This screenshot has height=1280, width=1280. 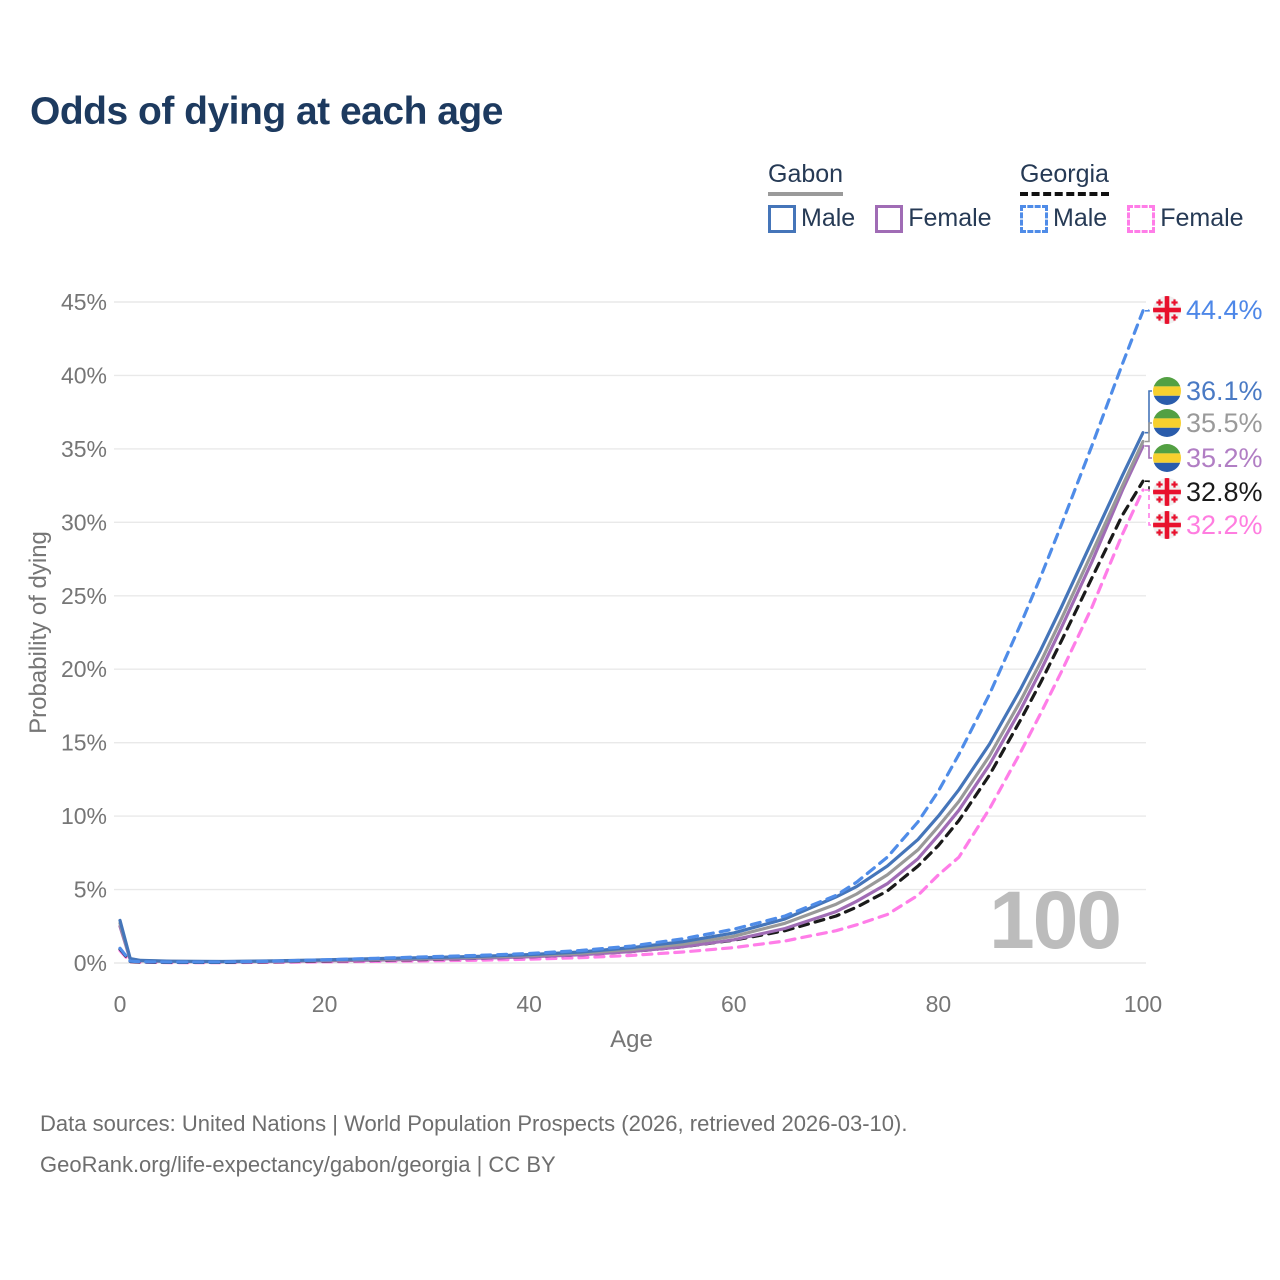 I want to click on age-counter-watermark: 100, so click(x=1054, y=920).